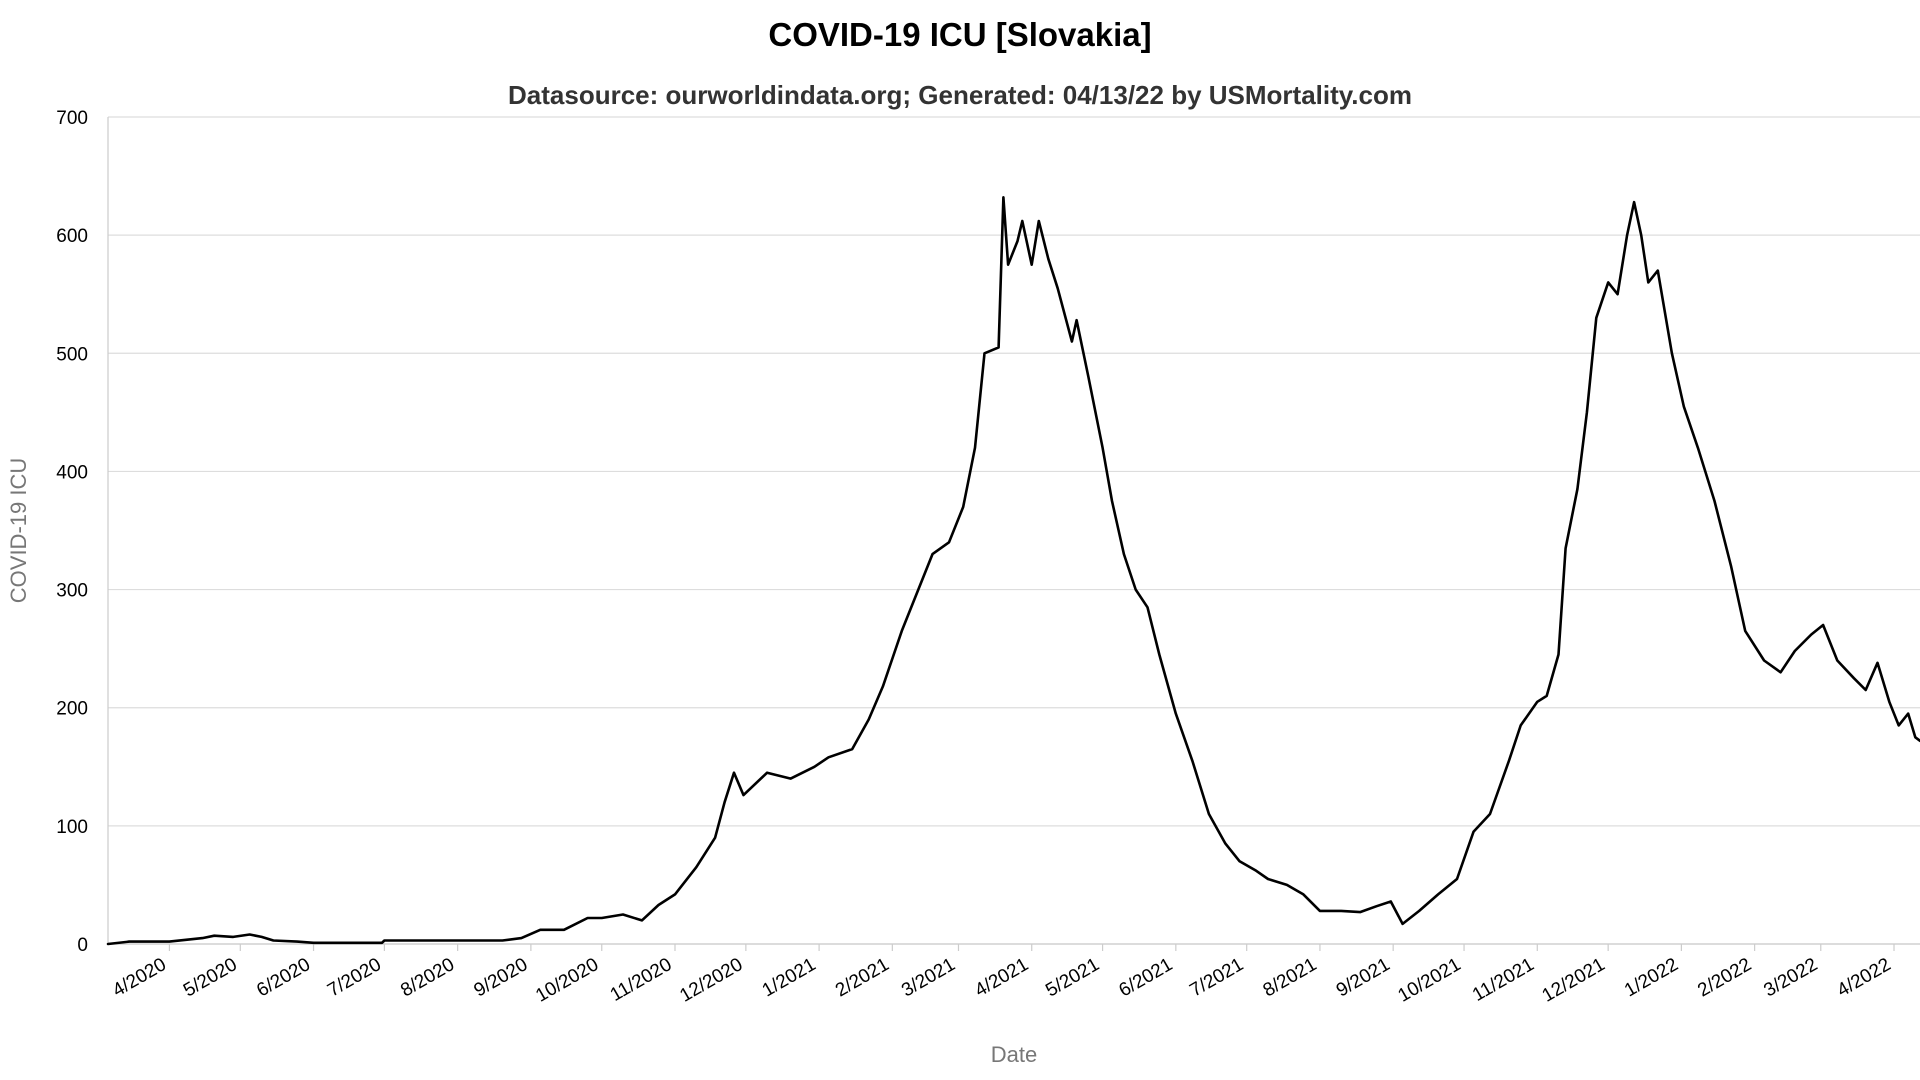 The image size is (1920, 1080). Describe the element at coordinates (1014, 1054) in the screenshot. I see `x-axis-label: Date` at that location.